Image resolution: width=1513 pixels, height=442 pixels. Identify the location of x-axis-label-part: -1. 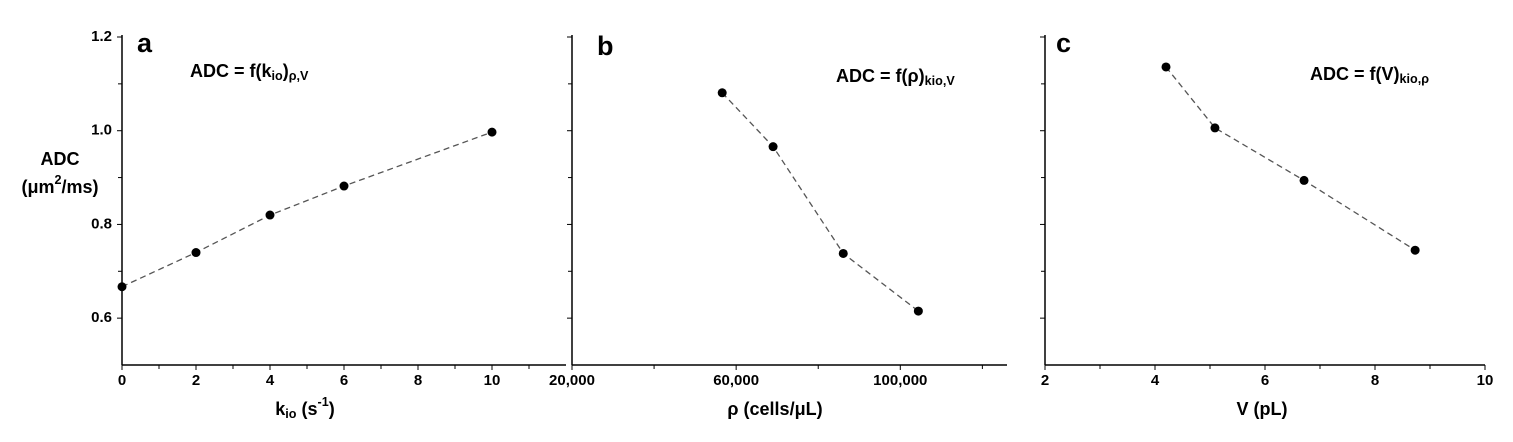
(323, 402).